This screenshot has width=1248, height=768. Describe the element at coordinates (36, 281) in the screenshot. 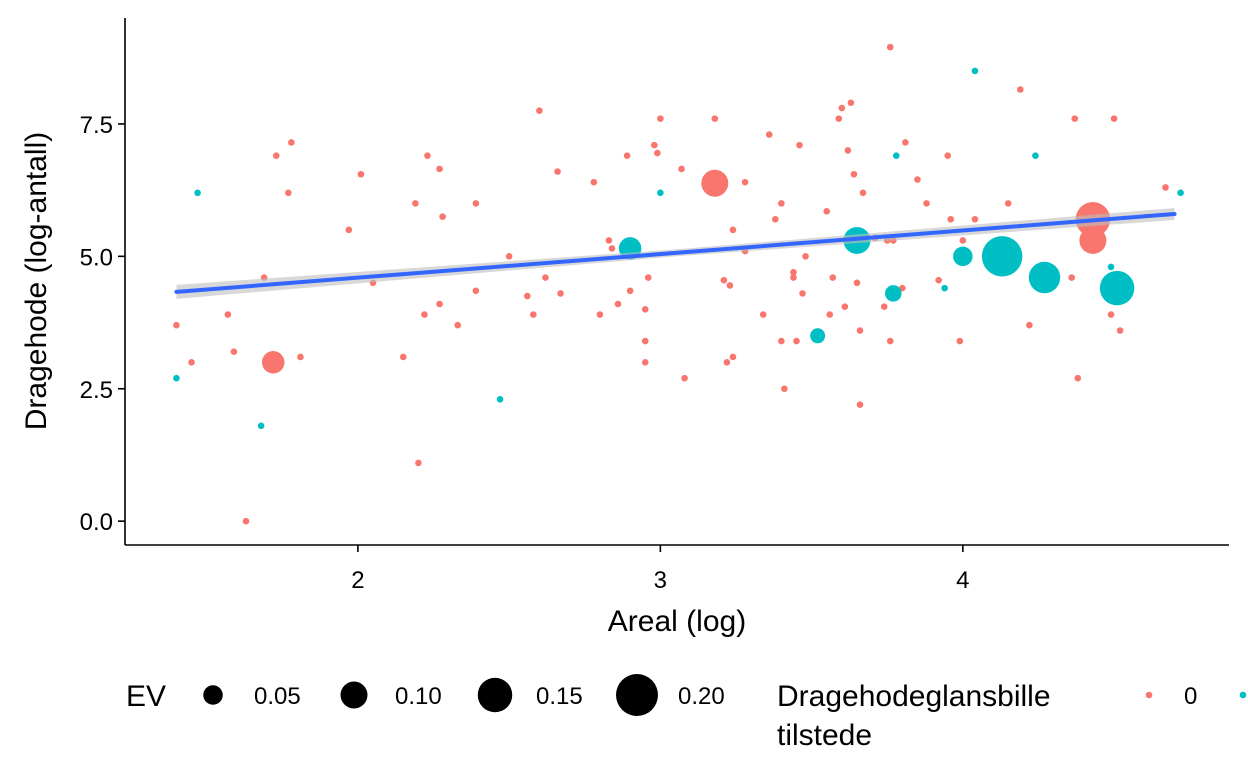

I see `y-axis-title: Dragehode (log-antall)` at that location.